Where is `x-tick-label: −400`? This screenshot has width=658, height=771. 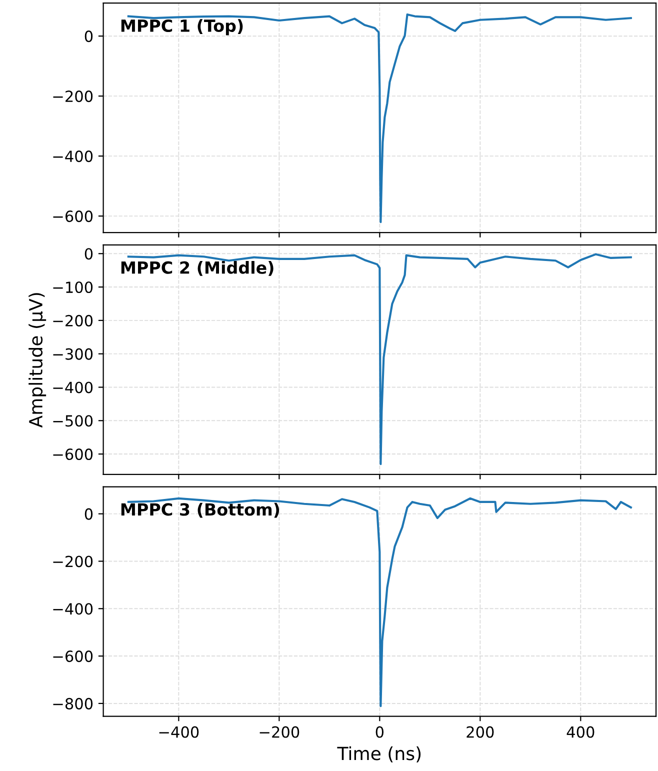 x-tick-label: −400 is located at coordinates (179, 732).